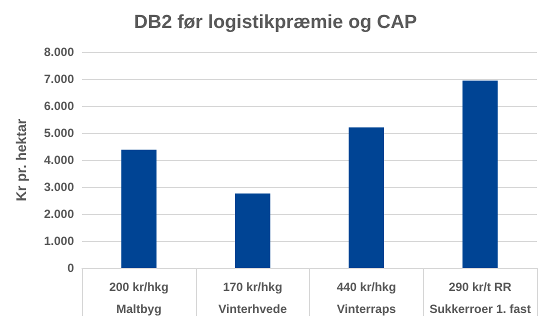 The height and width of the screenshot is (323, 551). Describe the element at coordinates (366, 298) in the screenshot. I see `x-tick-label: 440 kr/hkg Vinterraps` at that location.